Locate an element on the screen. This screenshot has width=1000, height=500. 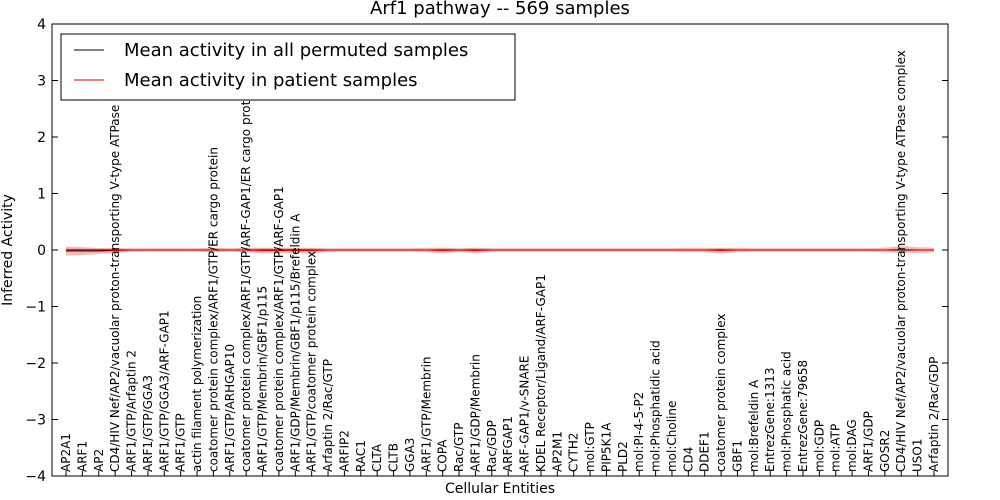
x-tick-label: mol:ATP is located at coordinates (836, 448).